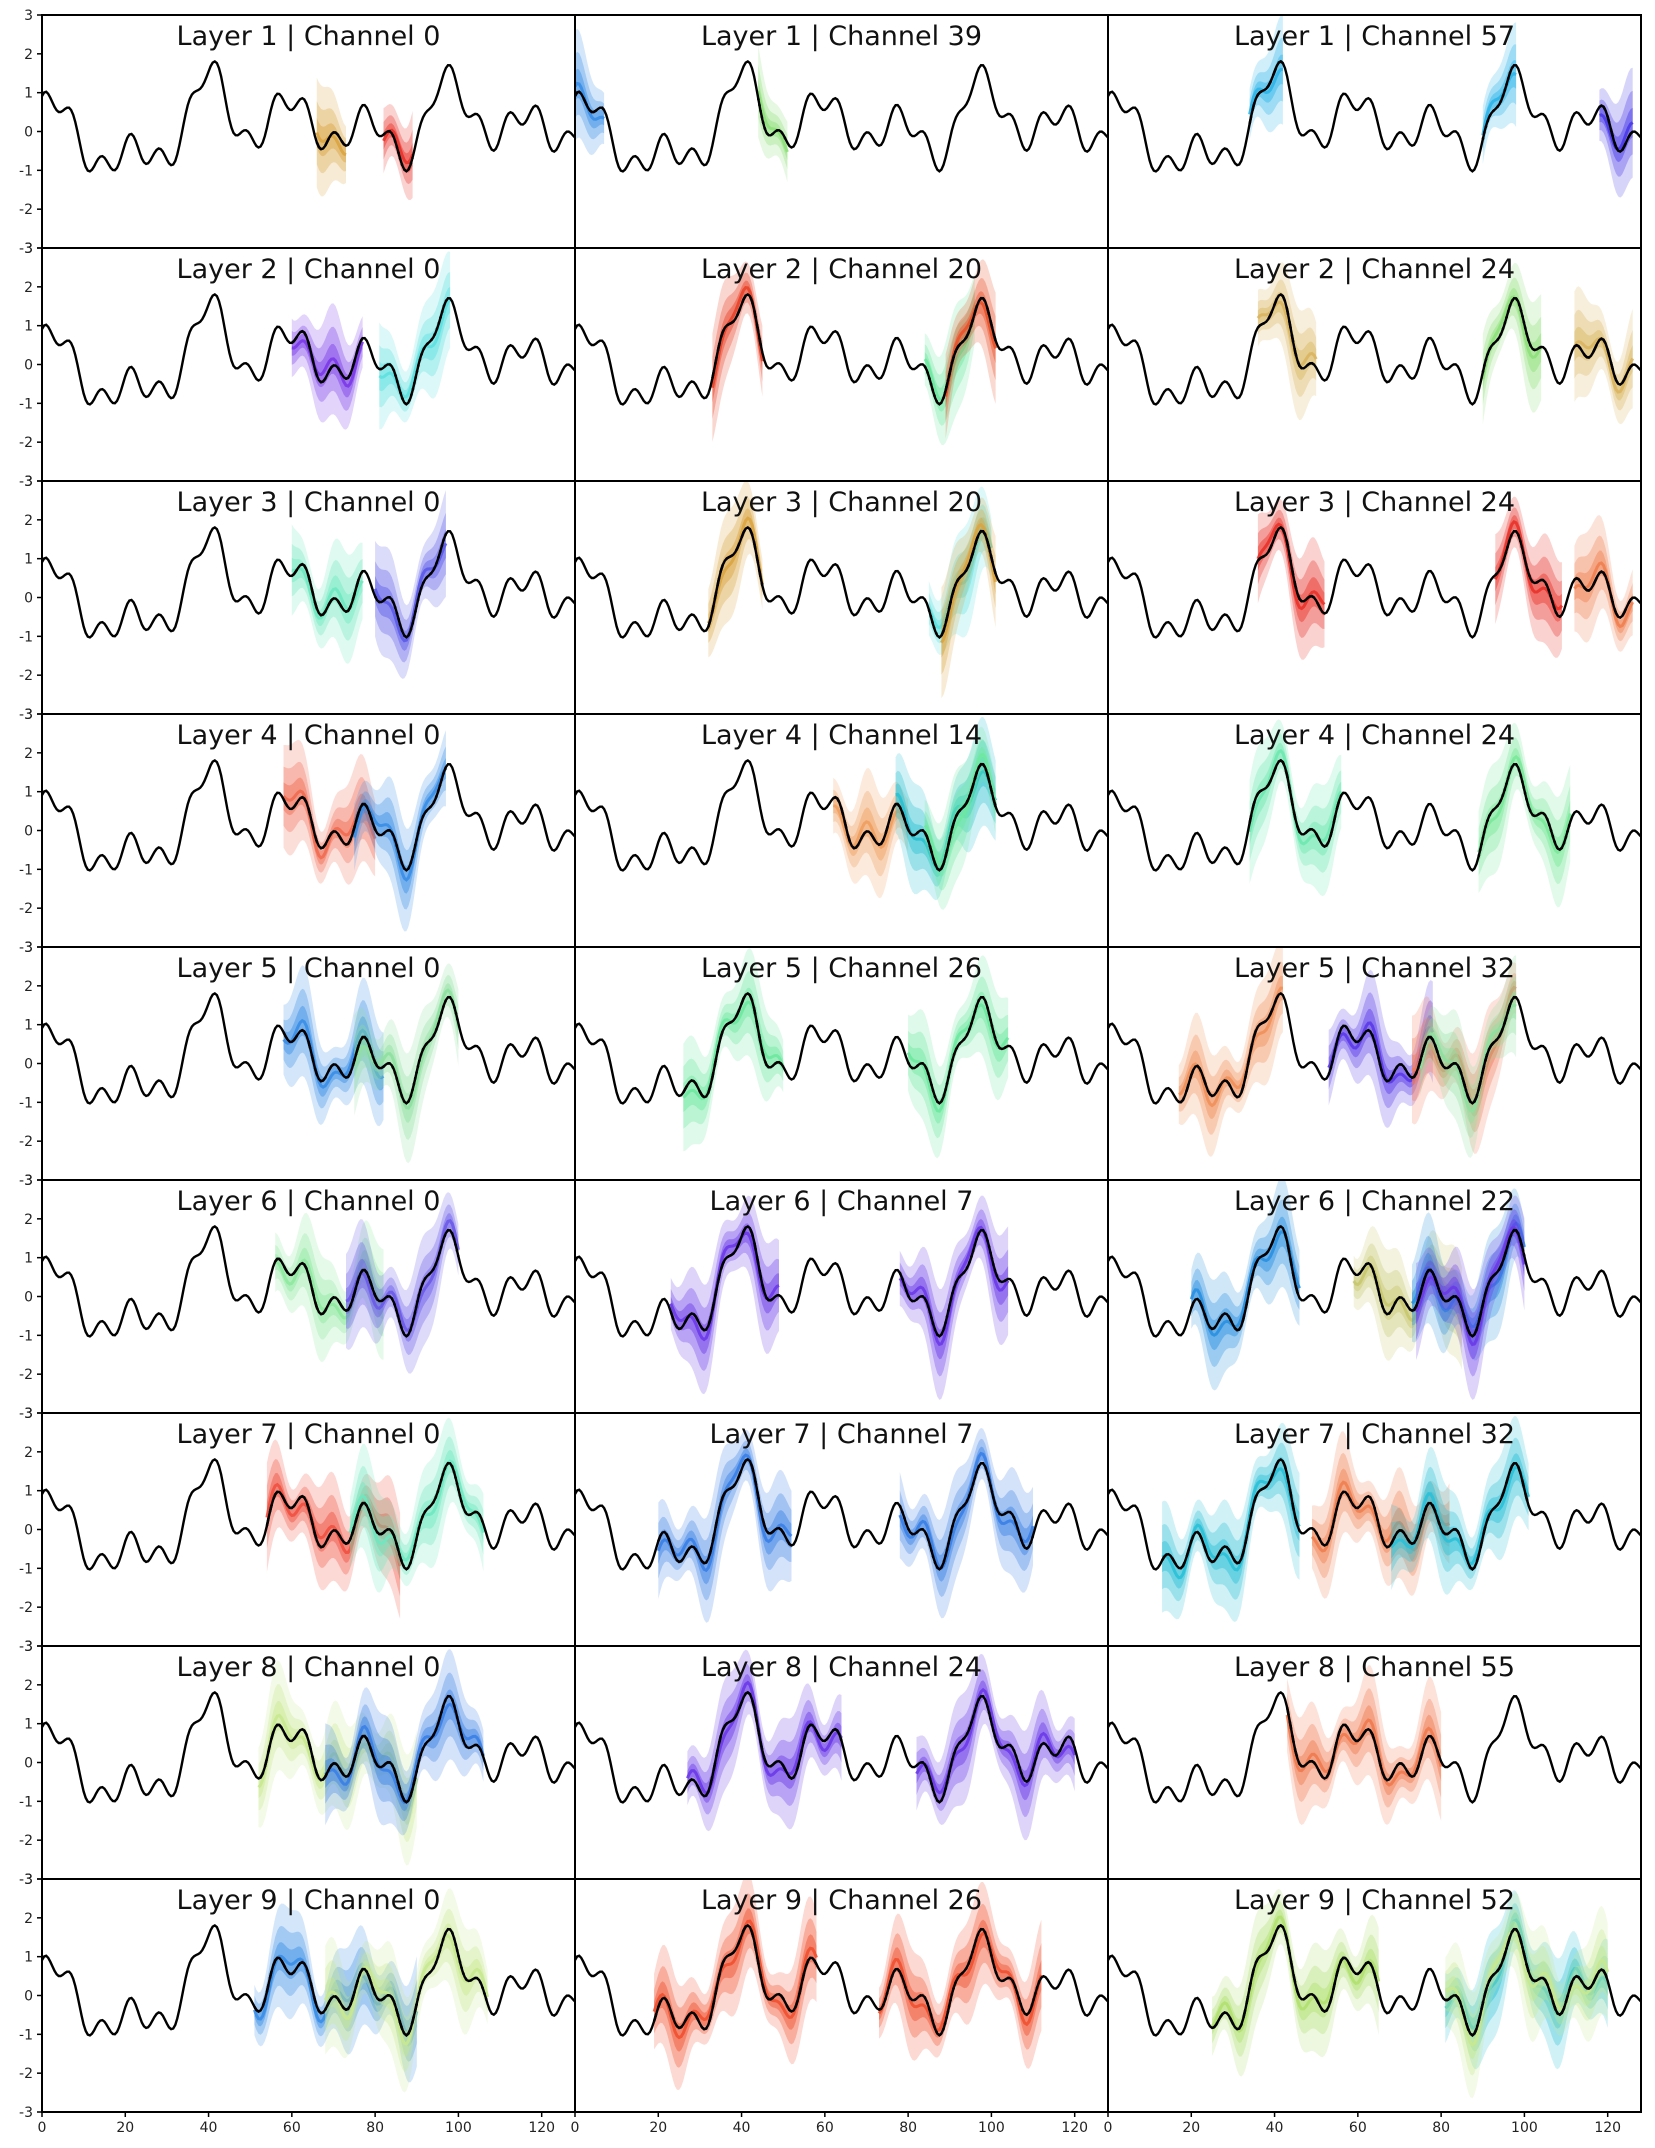 This screenshot has width=1655, height=2148. Describe the element at coordinates (841, 36) in the screenshot. I see `panel-title: Layer 1 | Channel 39` at that location.